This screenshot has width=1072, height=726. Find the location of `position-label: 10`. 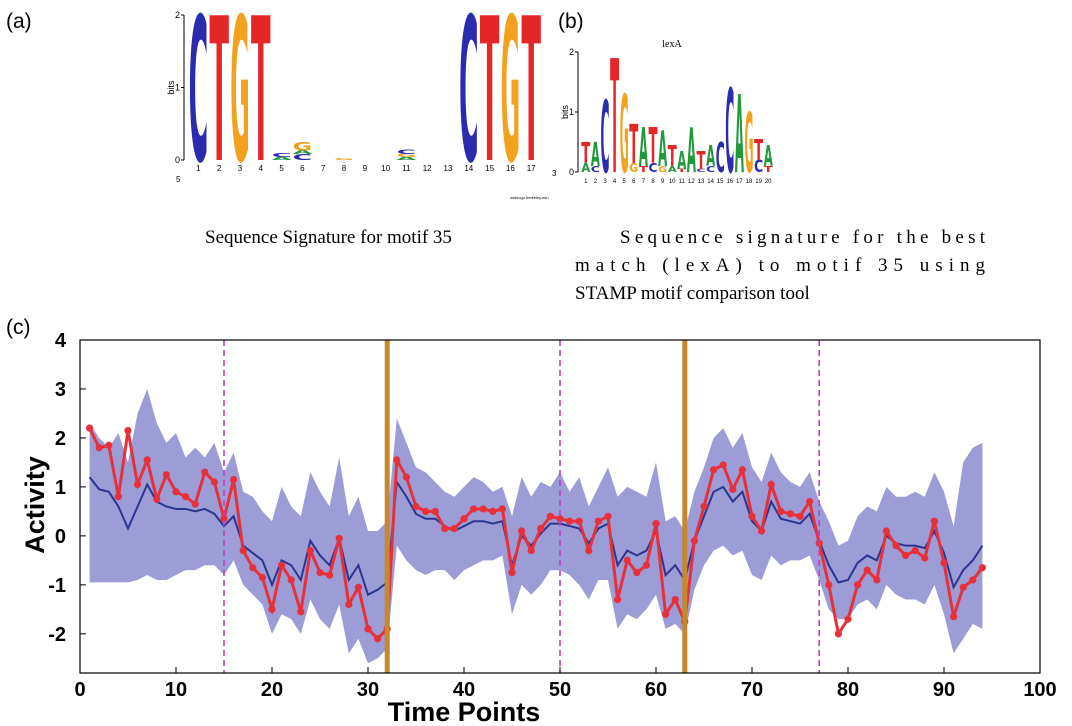

position-label: 10 is located at coordinates (672, 182).